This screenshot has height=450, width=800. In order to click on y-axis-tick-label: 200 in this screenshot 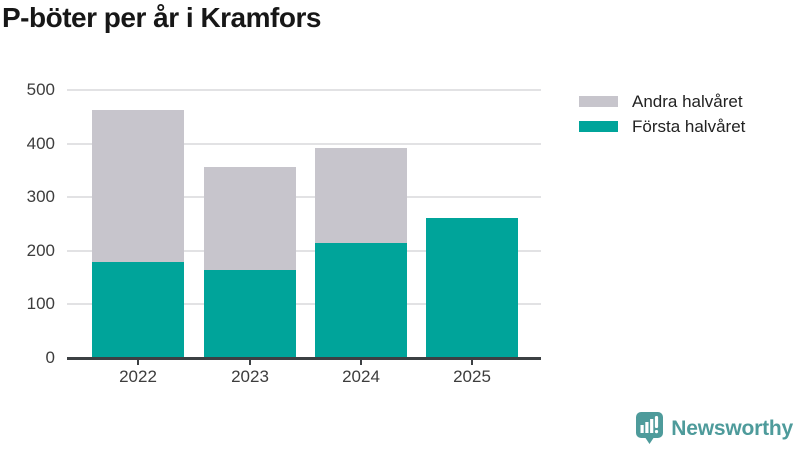, I will do `click(40, 250)`.